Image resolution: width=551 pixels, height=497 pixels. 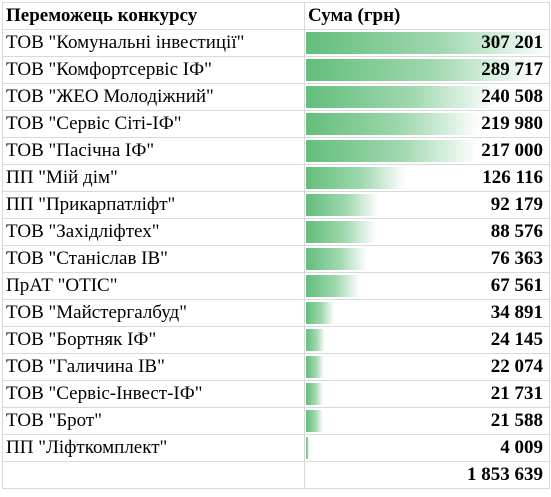 What do you see at coordinates (516, 366) in the screenshot?
I see `sum-amount: 22 074` at bounding box center [516, 366].